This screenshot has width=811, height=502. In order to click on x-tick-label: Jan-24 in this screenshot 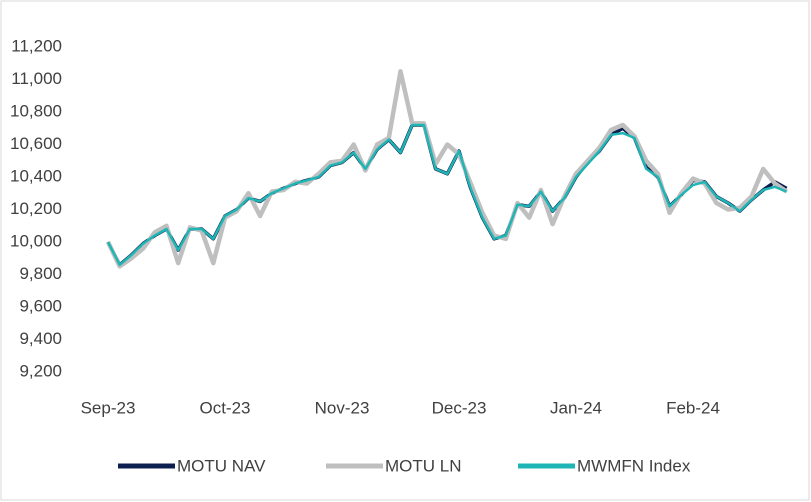, I will do `click(576, 407)`.